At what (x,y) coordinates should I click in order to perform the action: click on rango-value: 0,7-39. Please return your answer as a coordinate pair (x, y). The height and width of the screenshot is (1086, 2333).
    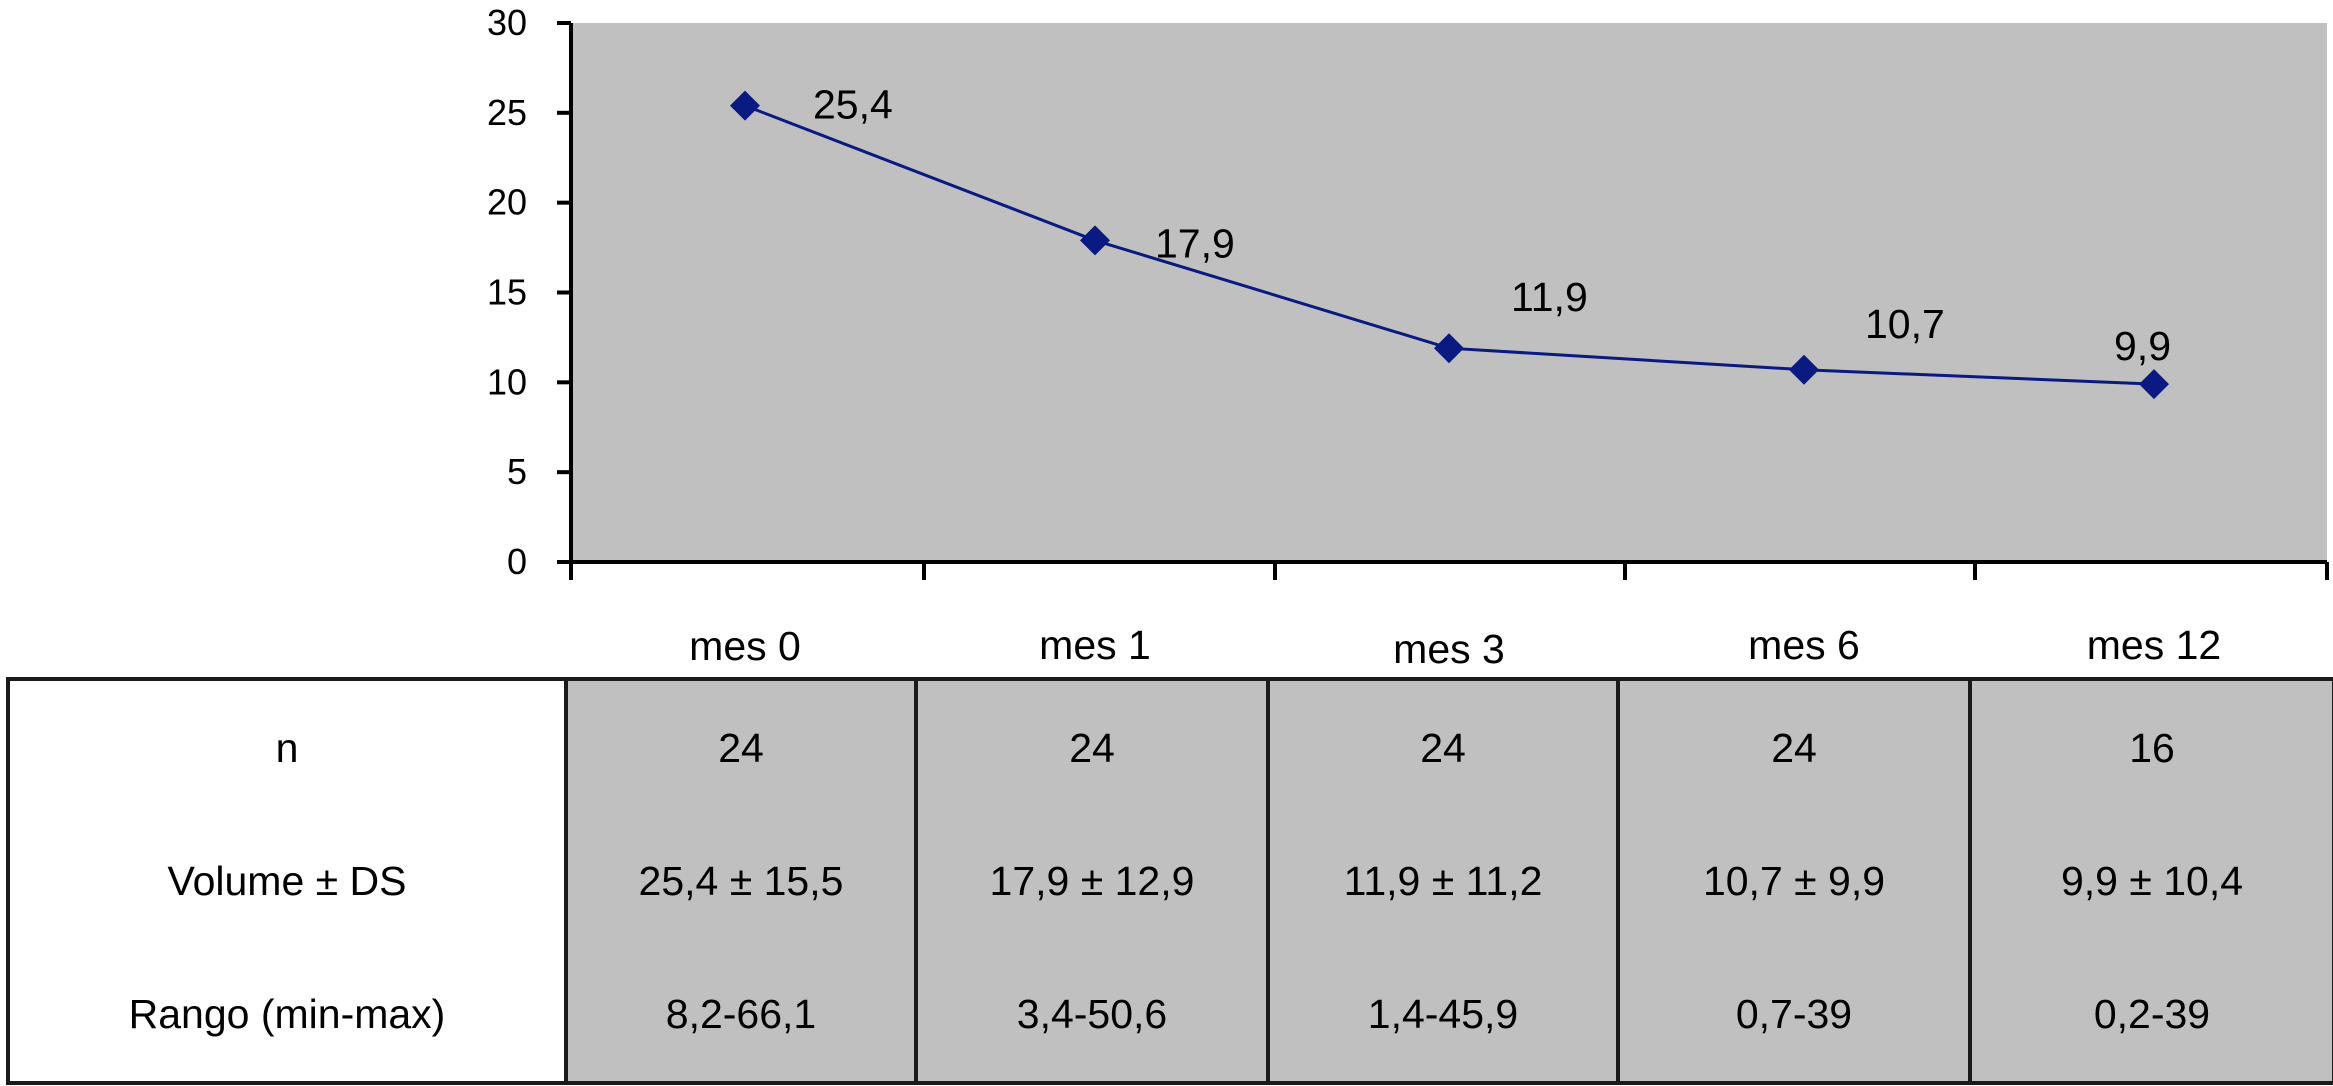
    Looking at the image, I should click on (1794, 1014).